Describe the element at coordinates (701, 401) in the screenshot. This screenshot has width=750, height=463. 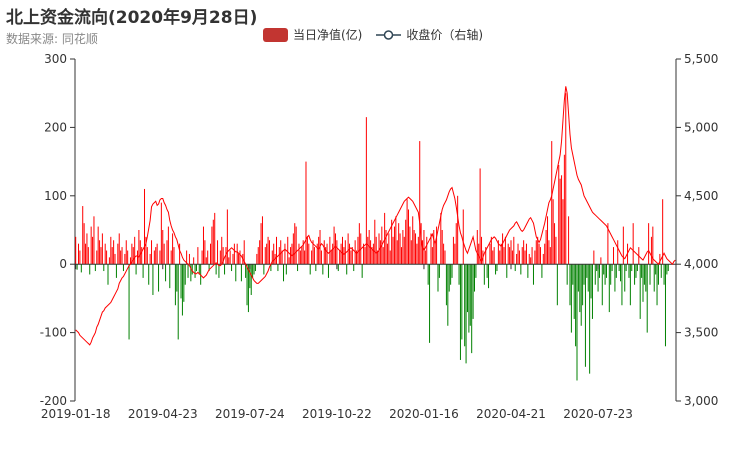
I see `right-axis-tick-label: 3,000` at that location.